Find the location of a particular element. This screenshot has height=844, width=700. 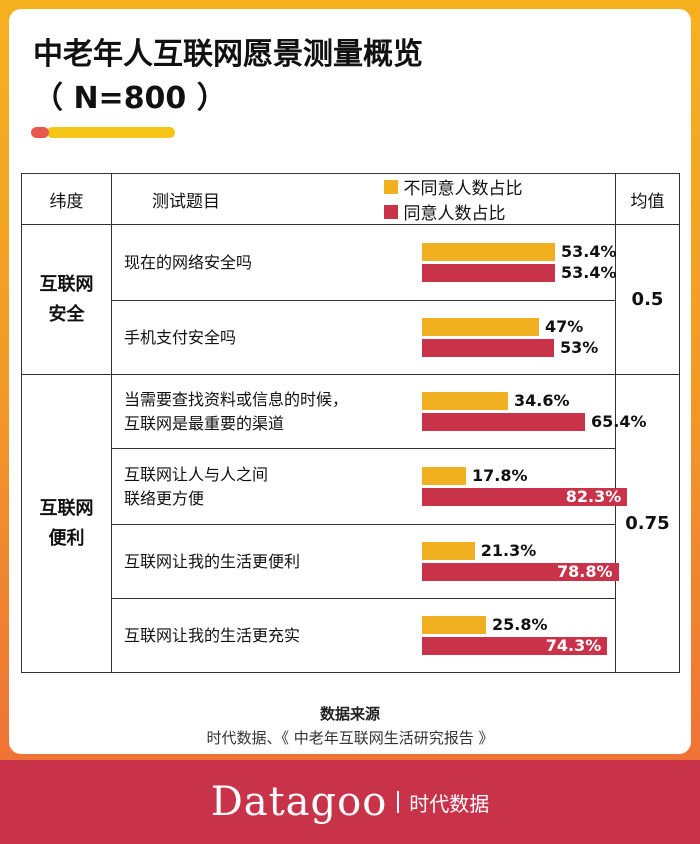

source-heading: 数据来源 is located at coordinates (349, 714).